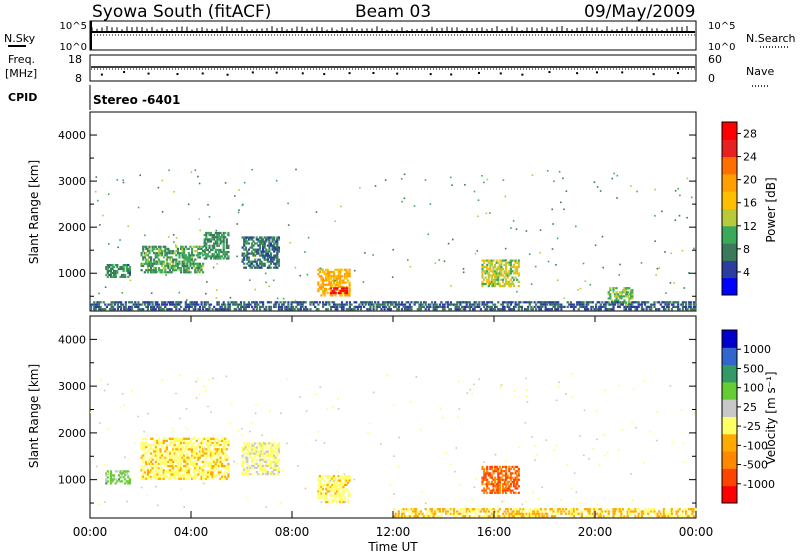 This screenshot has width=800, height=554. I want to click on colorbar-tick-label: 20, so click(750, 180).